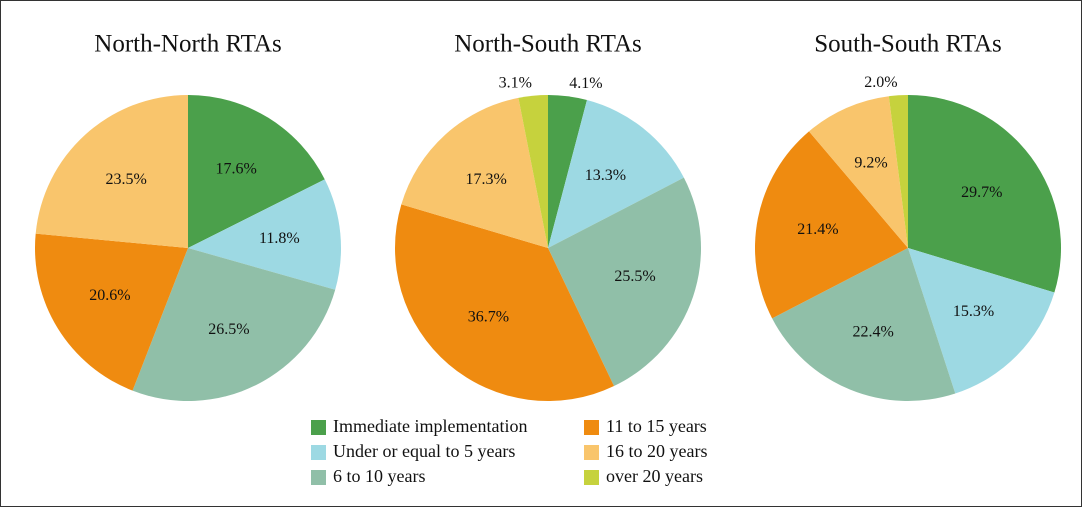 The width and height of the screenshot is (1082, 507). What do you see at coordinates (817, 229) in the screenshot?
I see `value-label: 21.4%` at bounding box center [817, 229].